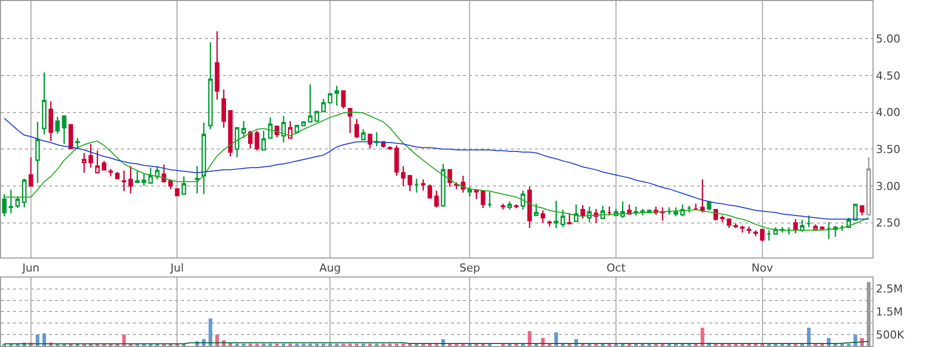  What do you see at coordinates (469, 268) in the screenshot?
I see `x-tick-label: Sep` at bounding box center [469, 268].